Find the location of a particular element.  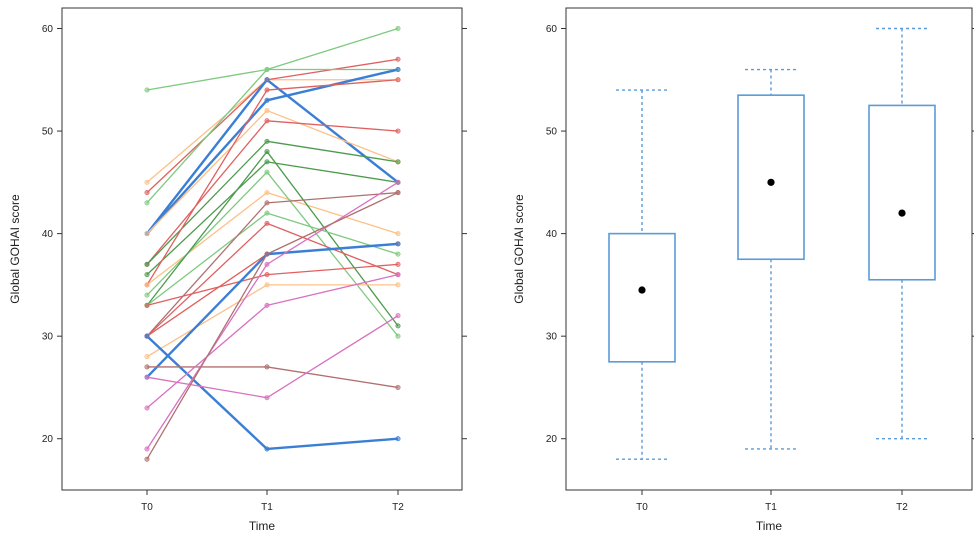

box-T1 is located at coordinates (771, 259).